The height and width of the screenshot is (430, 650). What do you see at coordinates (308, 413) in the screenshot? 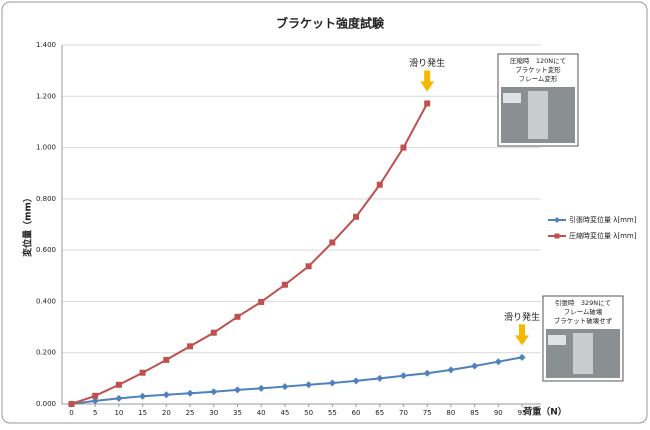
I see `x-tick-label: 50` at bounding box center [308, 413].